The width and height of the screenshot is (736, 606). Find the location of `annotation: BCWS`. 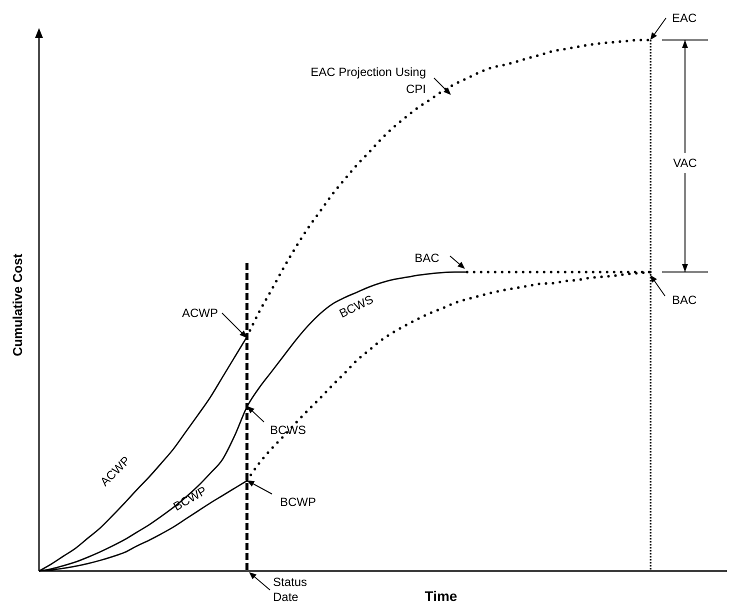

annotation: BCWS is located at coordinates (288, 430).